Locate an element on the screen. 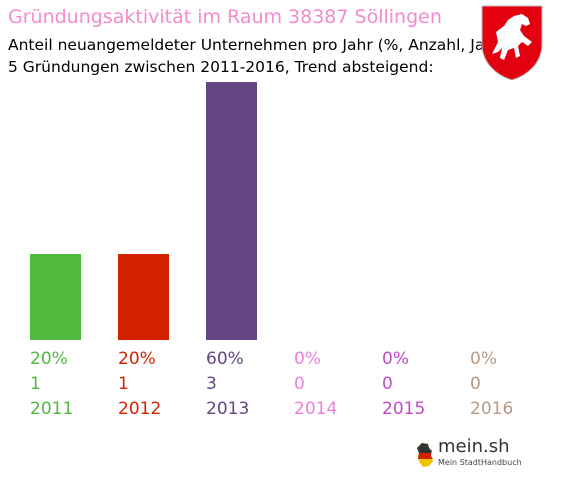  bar-2013 is located at coordinates (231, 211).